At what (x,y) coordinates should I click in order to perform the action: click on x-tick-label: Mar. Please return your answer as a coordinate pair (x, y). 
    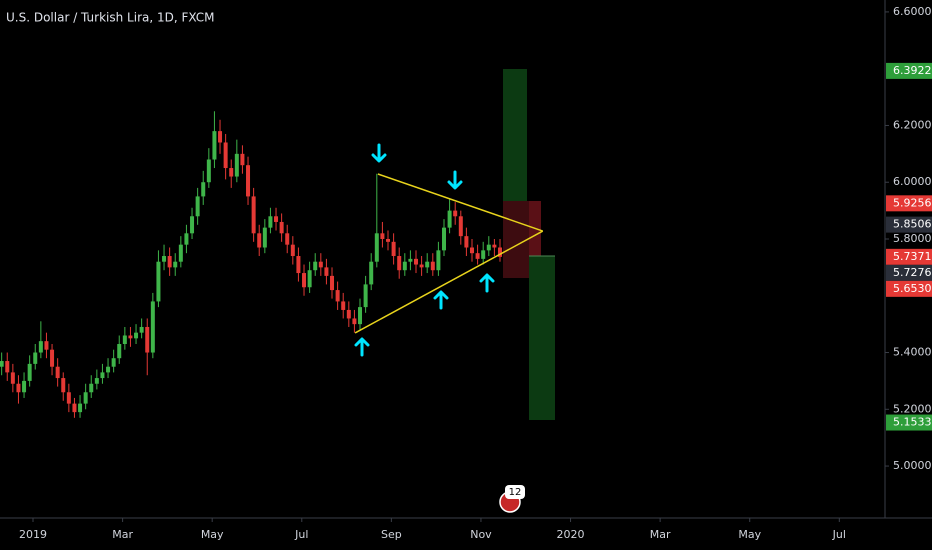
    Looking at the image, I should click on (660, 534).